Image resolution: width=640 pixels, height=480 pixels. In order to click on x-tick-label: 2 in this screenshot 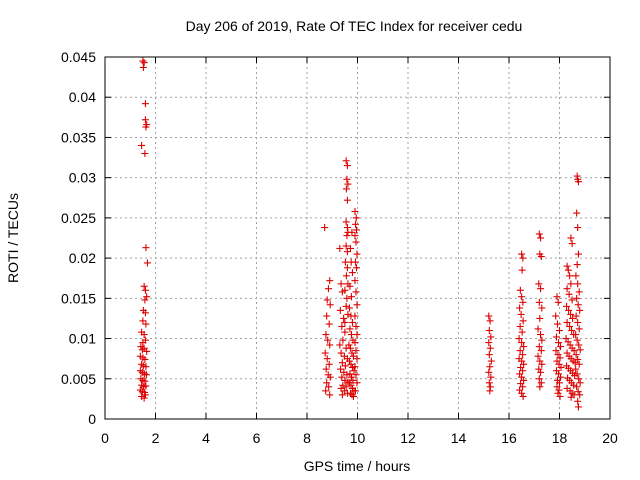, I will do `click(156, 438)`.